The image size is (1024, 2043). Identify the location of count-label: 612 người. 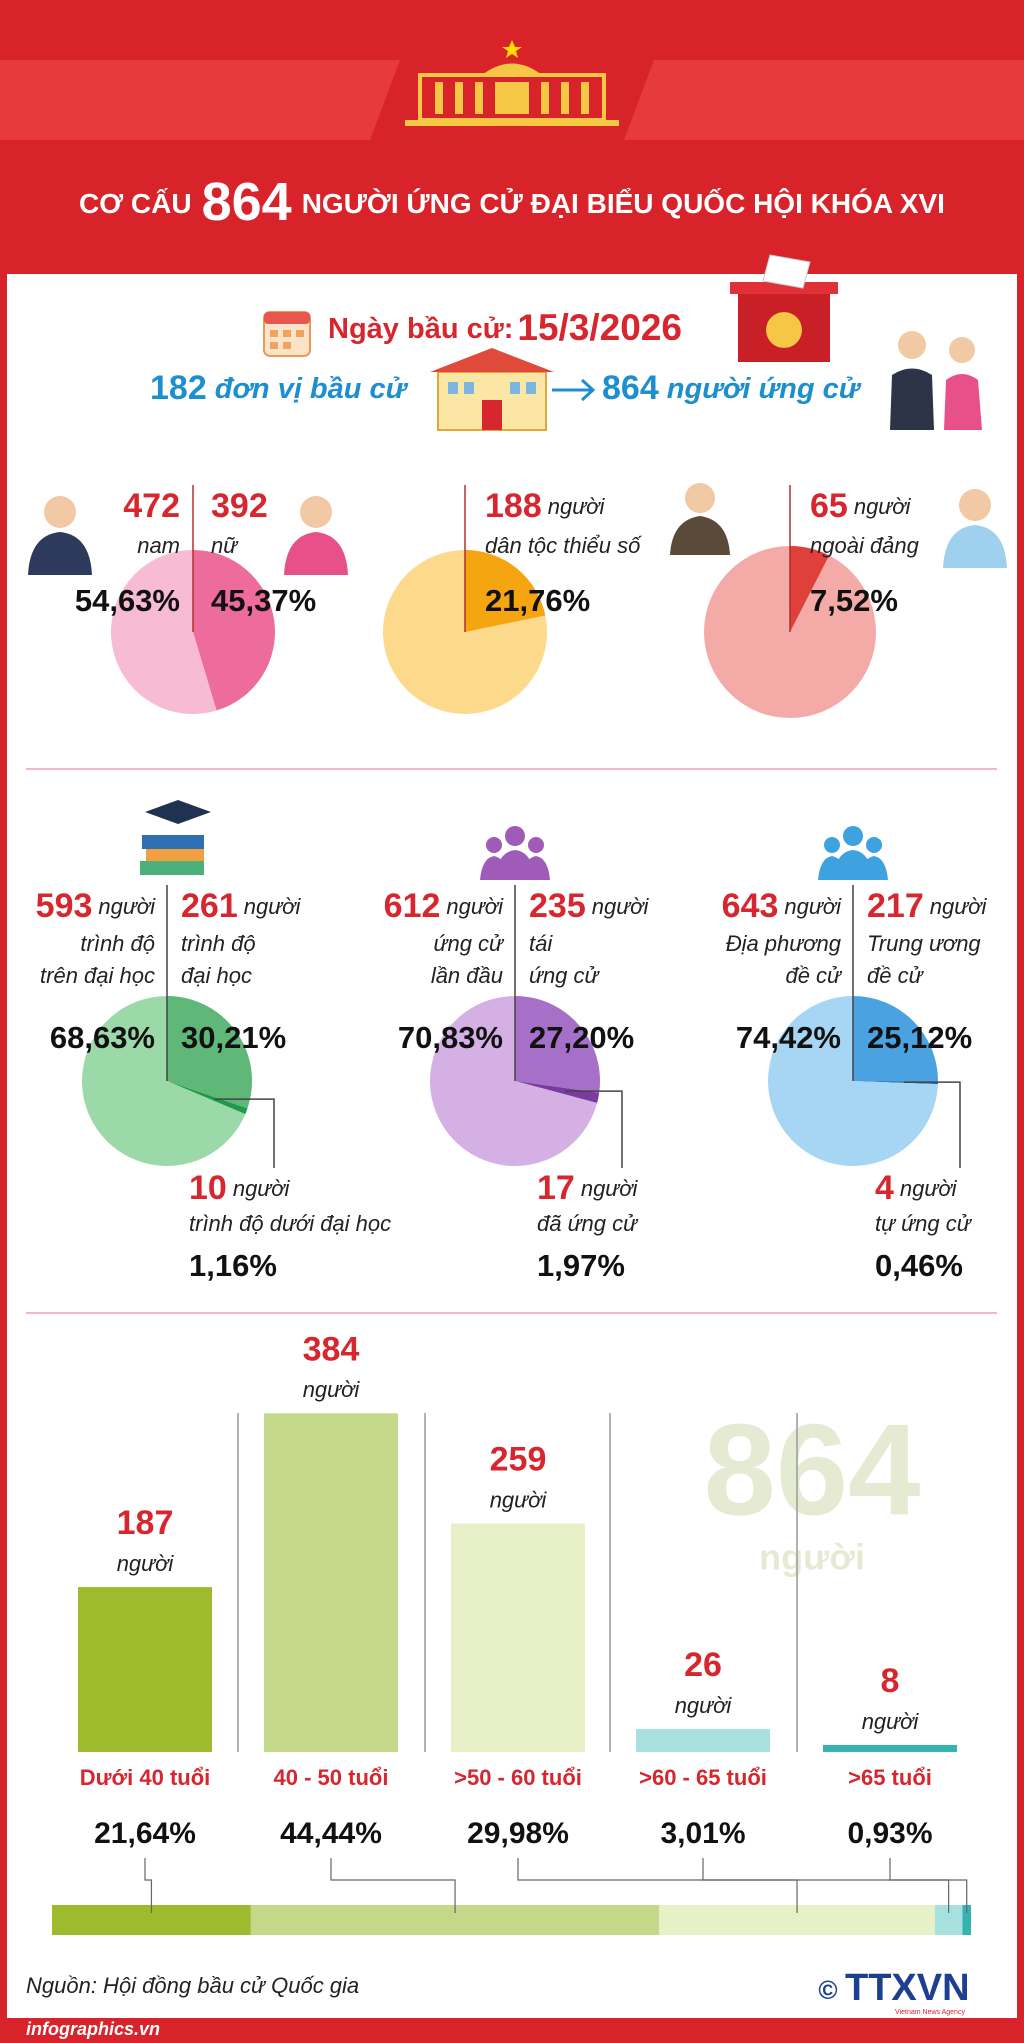
(444, 906).